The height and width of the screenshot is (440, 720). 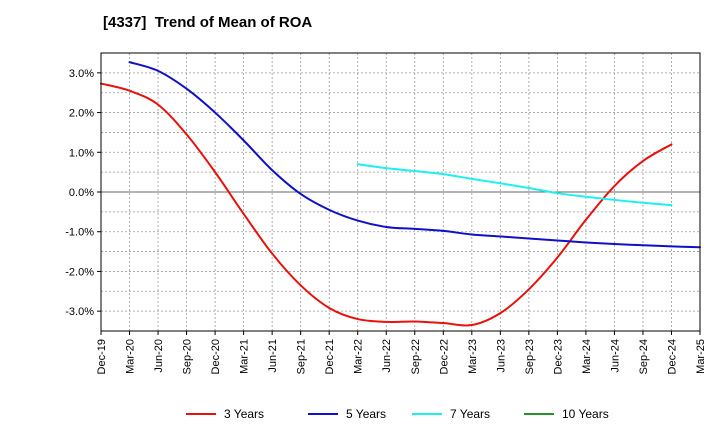 What do you see at coordinates (359, 356) in the screenshot?
I see `x-tick-label: Mar-22` at bounding box center [359, 356].